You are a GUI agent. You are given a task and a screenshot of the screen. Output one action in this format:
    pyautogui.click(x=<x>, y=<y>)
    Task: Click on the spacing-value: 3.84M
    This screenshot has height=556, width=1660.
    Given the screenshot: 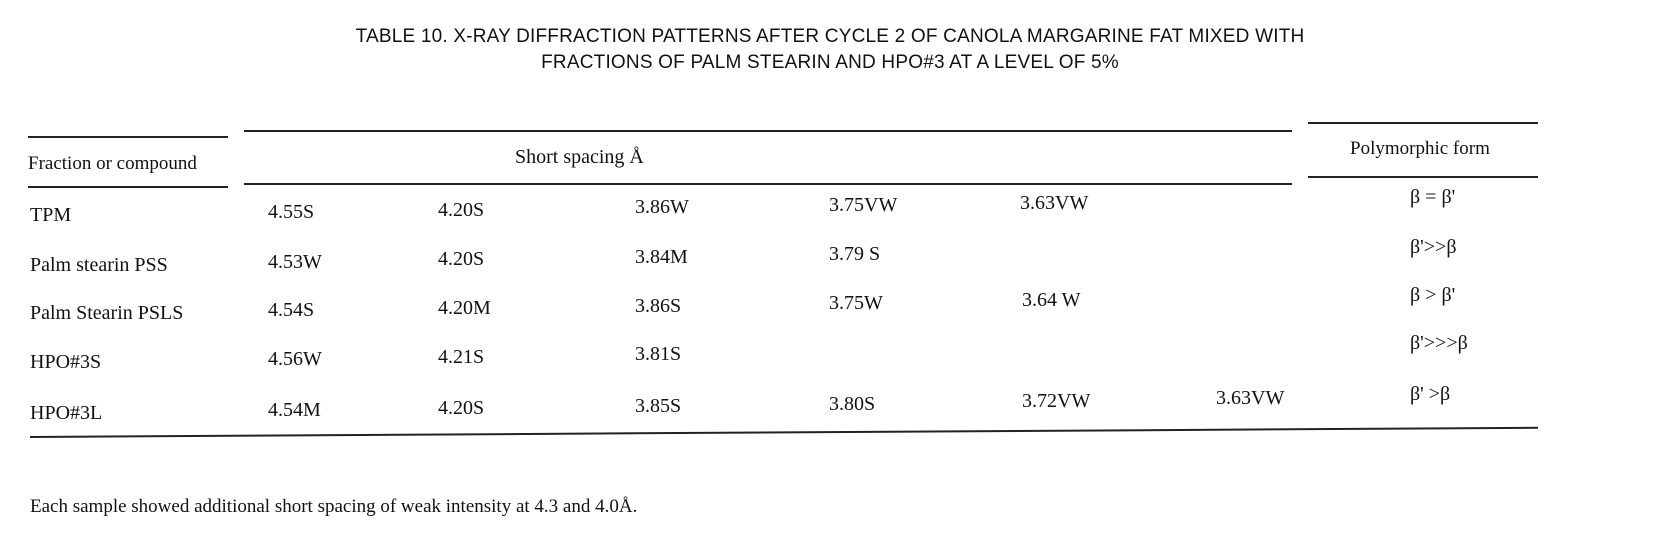 What is the action you would take?
    pyautogui.click(x=661, y=257)
    